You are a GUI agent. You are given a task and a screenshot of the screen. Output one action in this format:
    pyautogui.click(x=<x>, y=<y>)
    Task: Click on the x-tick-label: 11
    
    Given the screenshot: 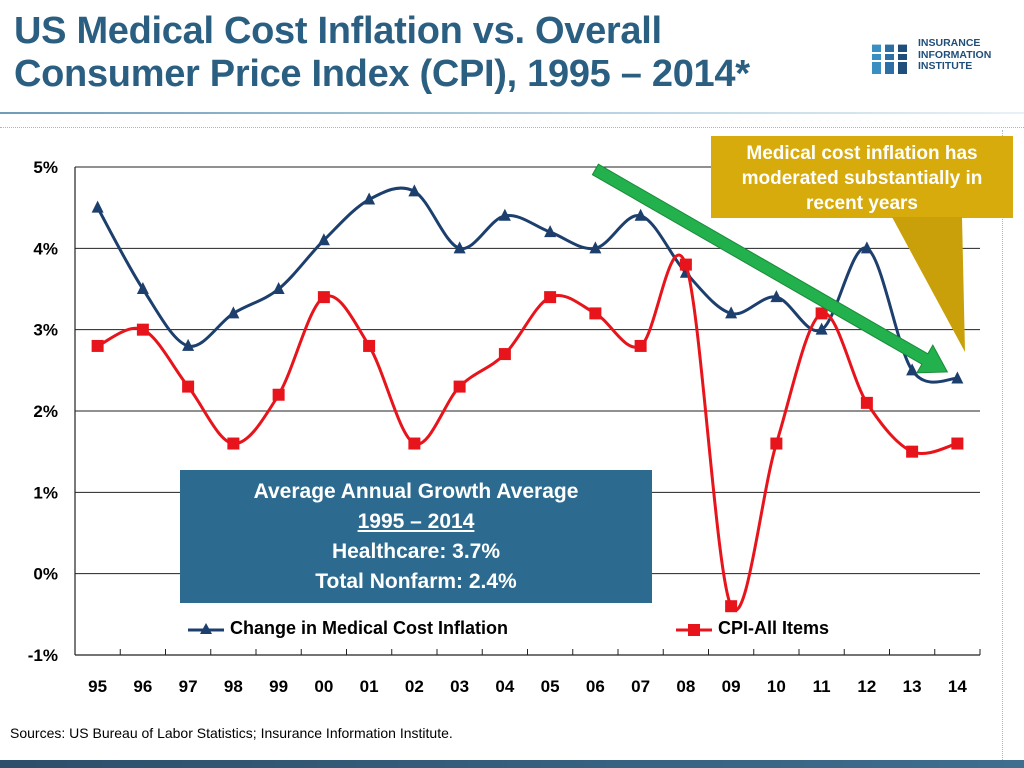 What is the action you would take?
    pyautogui.click(x=822, y=686)
    